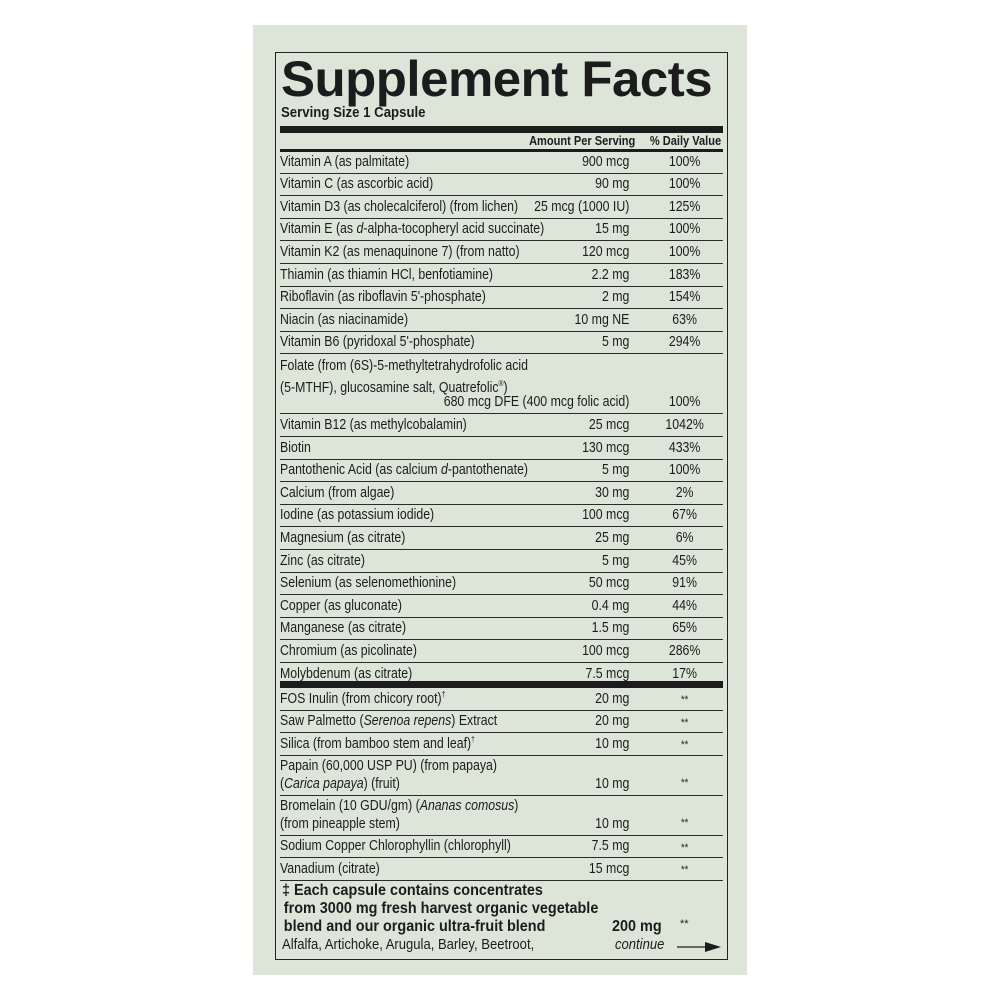  Describe the element at coordinates (612, 537) in the screenshot. I see `amount: 25 mg` at that location.